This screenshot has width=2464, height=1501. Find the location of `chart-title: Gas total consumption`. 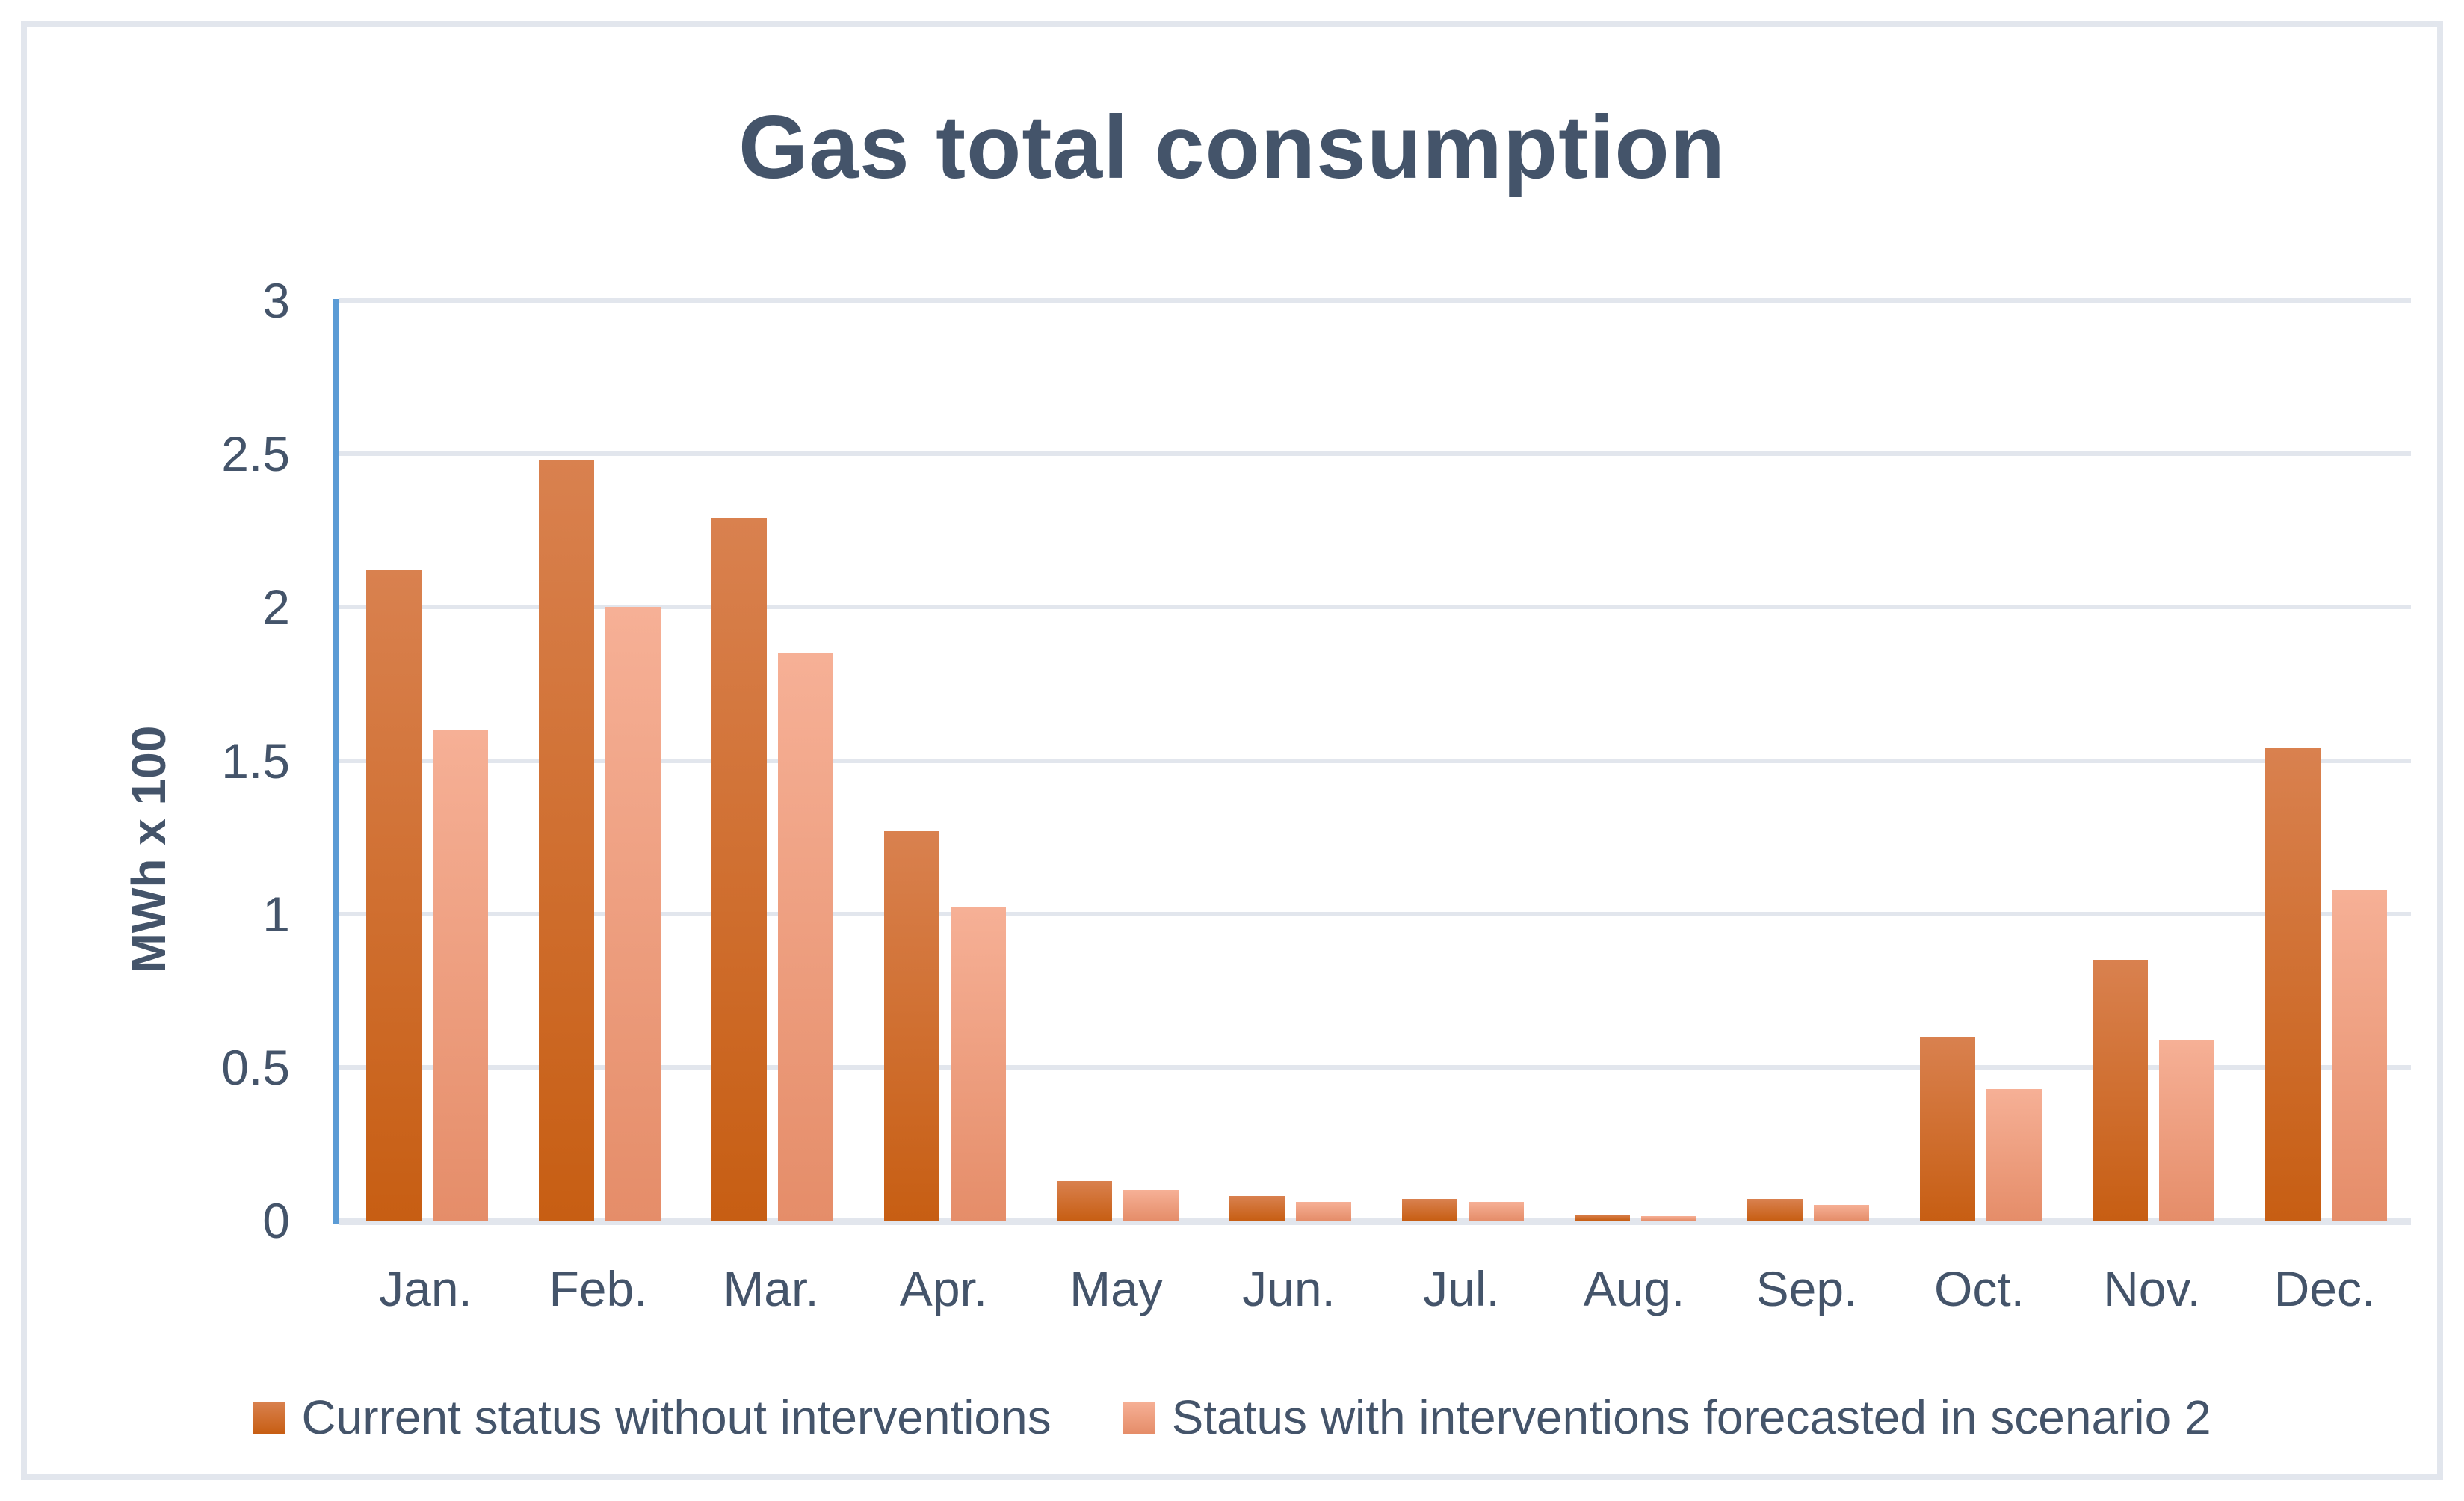

chart-title: Gas total consumption is located at coordinates (1232, 147).